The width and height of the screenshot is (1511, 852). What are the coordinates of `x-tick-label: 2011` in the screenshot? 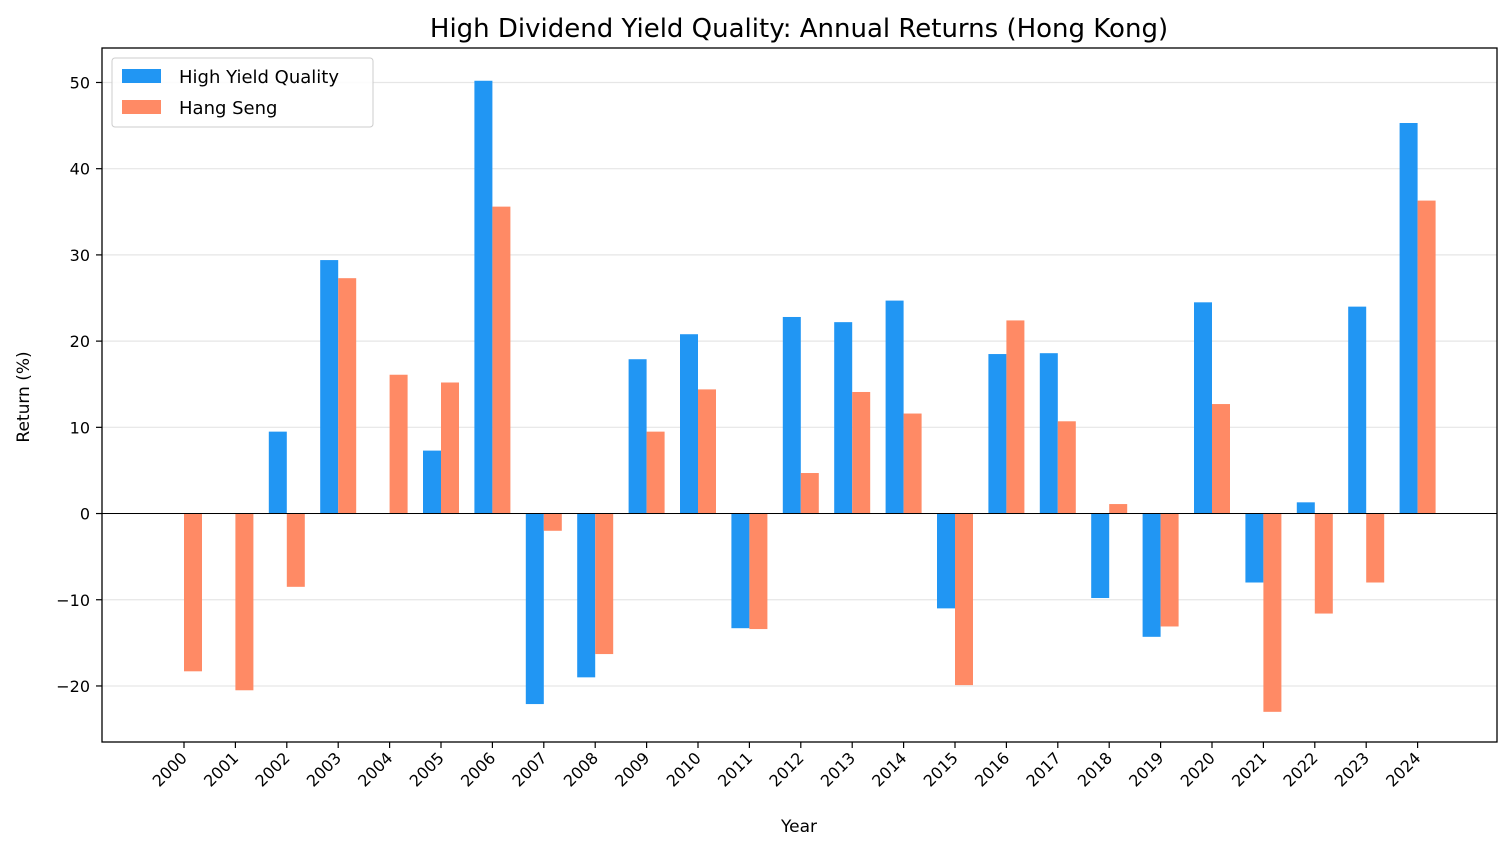 It's located at (735, 769).